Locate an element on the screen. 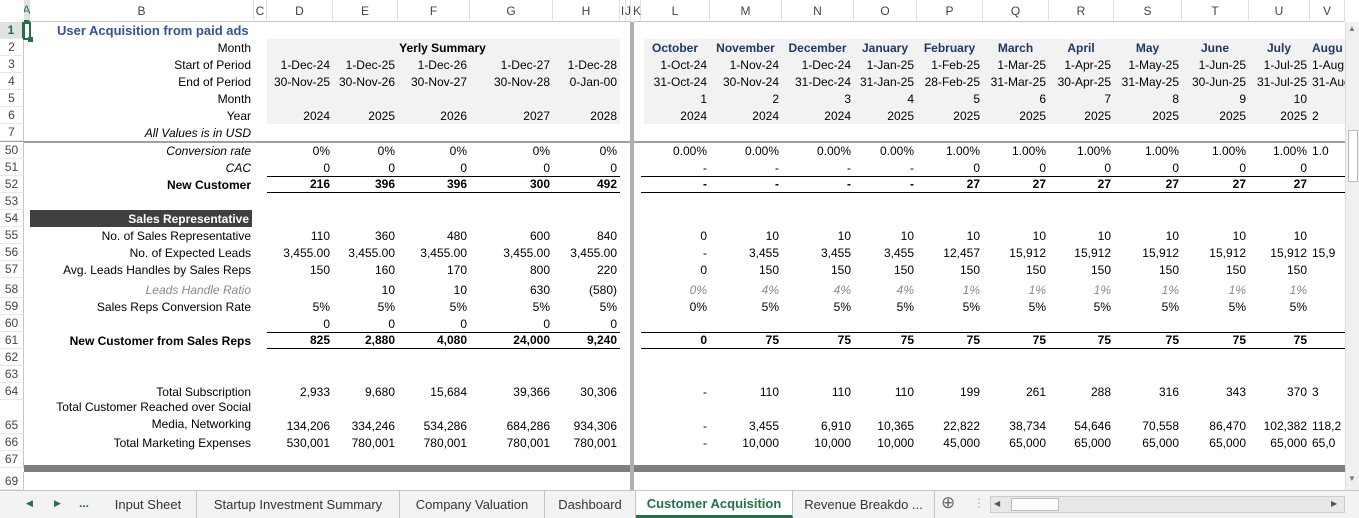 The image size is (1359, 518). yearly-value-d: 216 is located at coordinates (300, 184).